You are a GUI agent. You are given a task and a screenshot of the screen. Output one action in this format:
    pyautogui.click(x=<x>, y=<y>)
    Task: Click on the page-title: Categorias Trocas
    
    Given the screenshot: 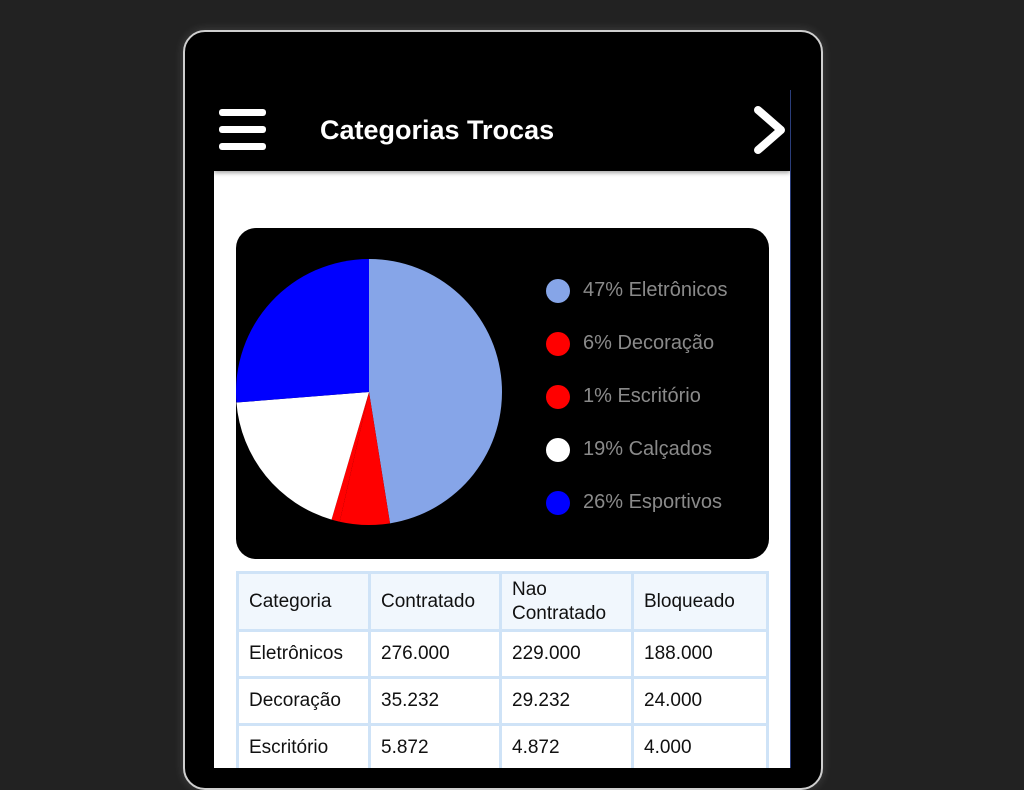 What is the action you would take?
    pyautogui.click(x=437, y=130)
    